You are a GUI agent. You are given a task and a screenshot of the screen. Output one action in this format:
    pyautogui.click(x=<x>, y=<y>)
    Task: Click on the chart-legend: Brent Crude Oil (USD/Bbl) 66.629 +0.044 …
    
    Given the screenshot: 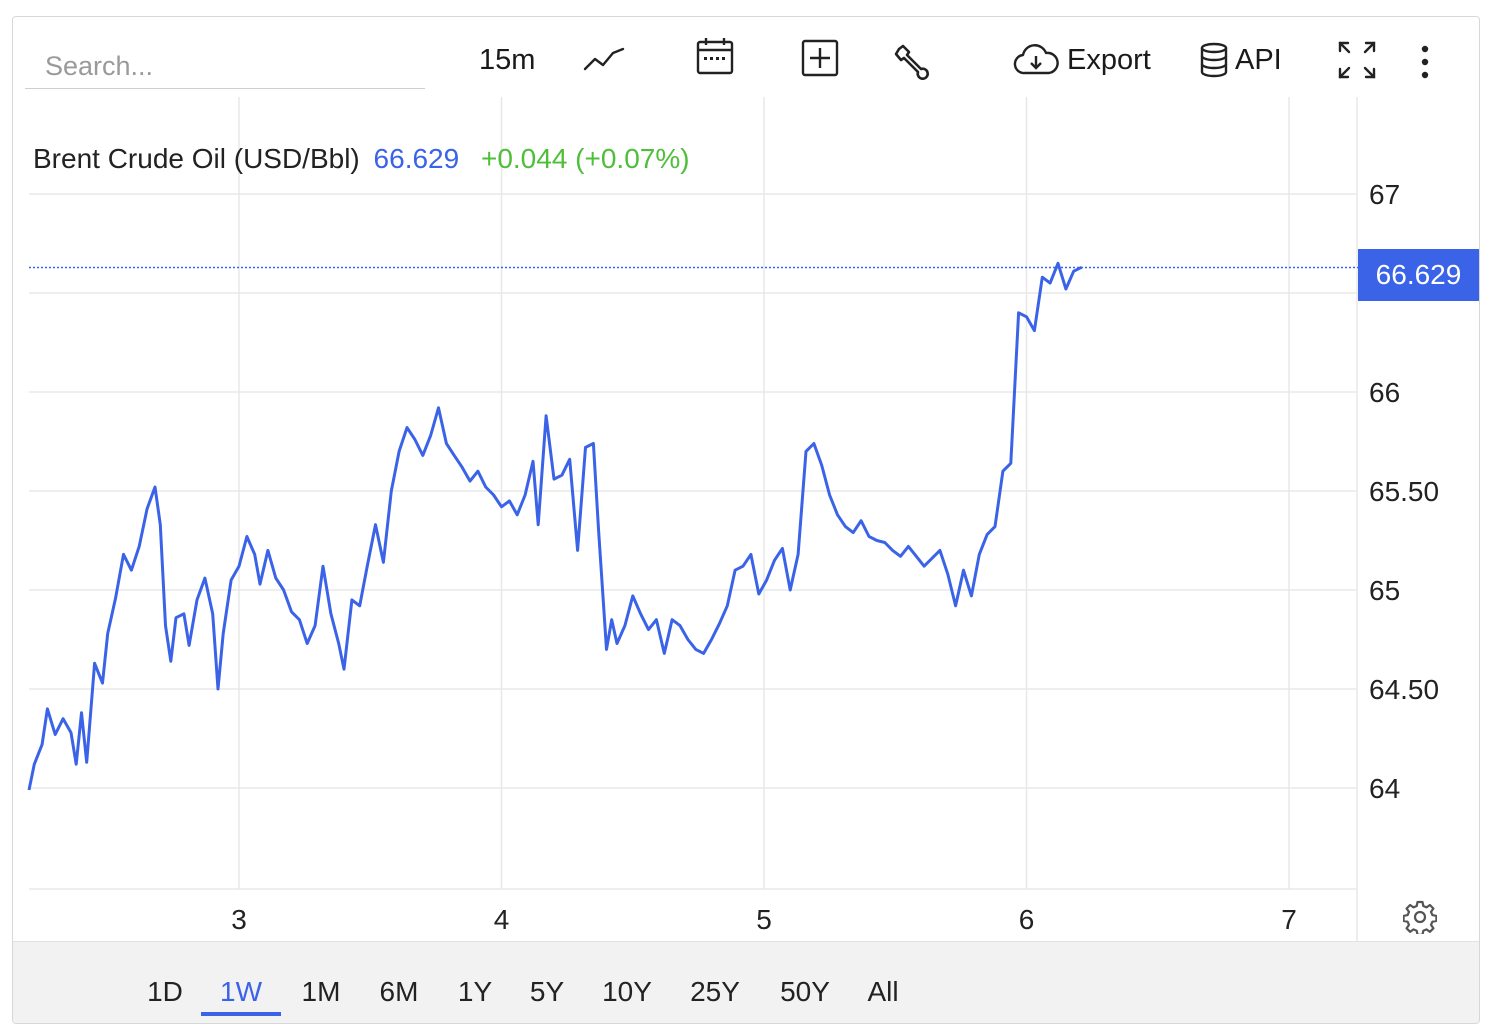 What is the action you would take?
    pyautogui.click(x=361, y=159)
    